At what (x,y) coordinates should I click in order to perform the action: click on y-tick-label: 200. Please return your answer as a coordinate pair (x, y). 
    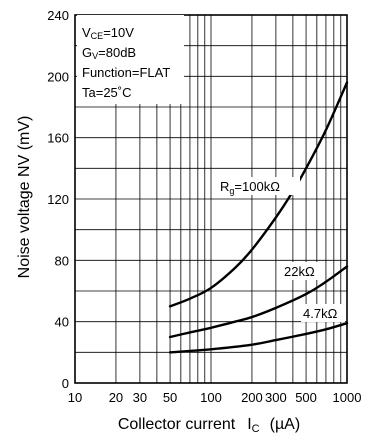
    Looking at the image, I should click on (58, 76).